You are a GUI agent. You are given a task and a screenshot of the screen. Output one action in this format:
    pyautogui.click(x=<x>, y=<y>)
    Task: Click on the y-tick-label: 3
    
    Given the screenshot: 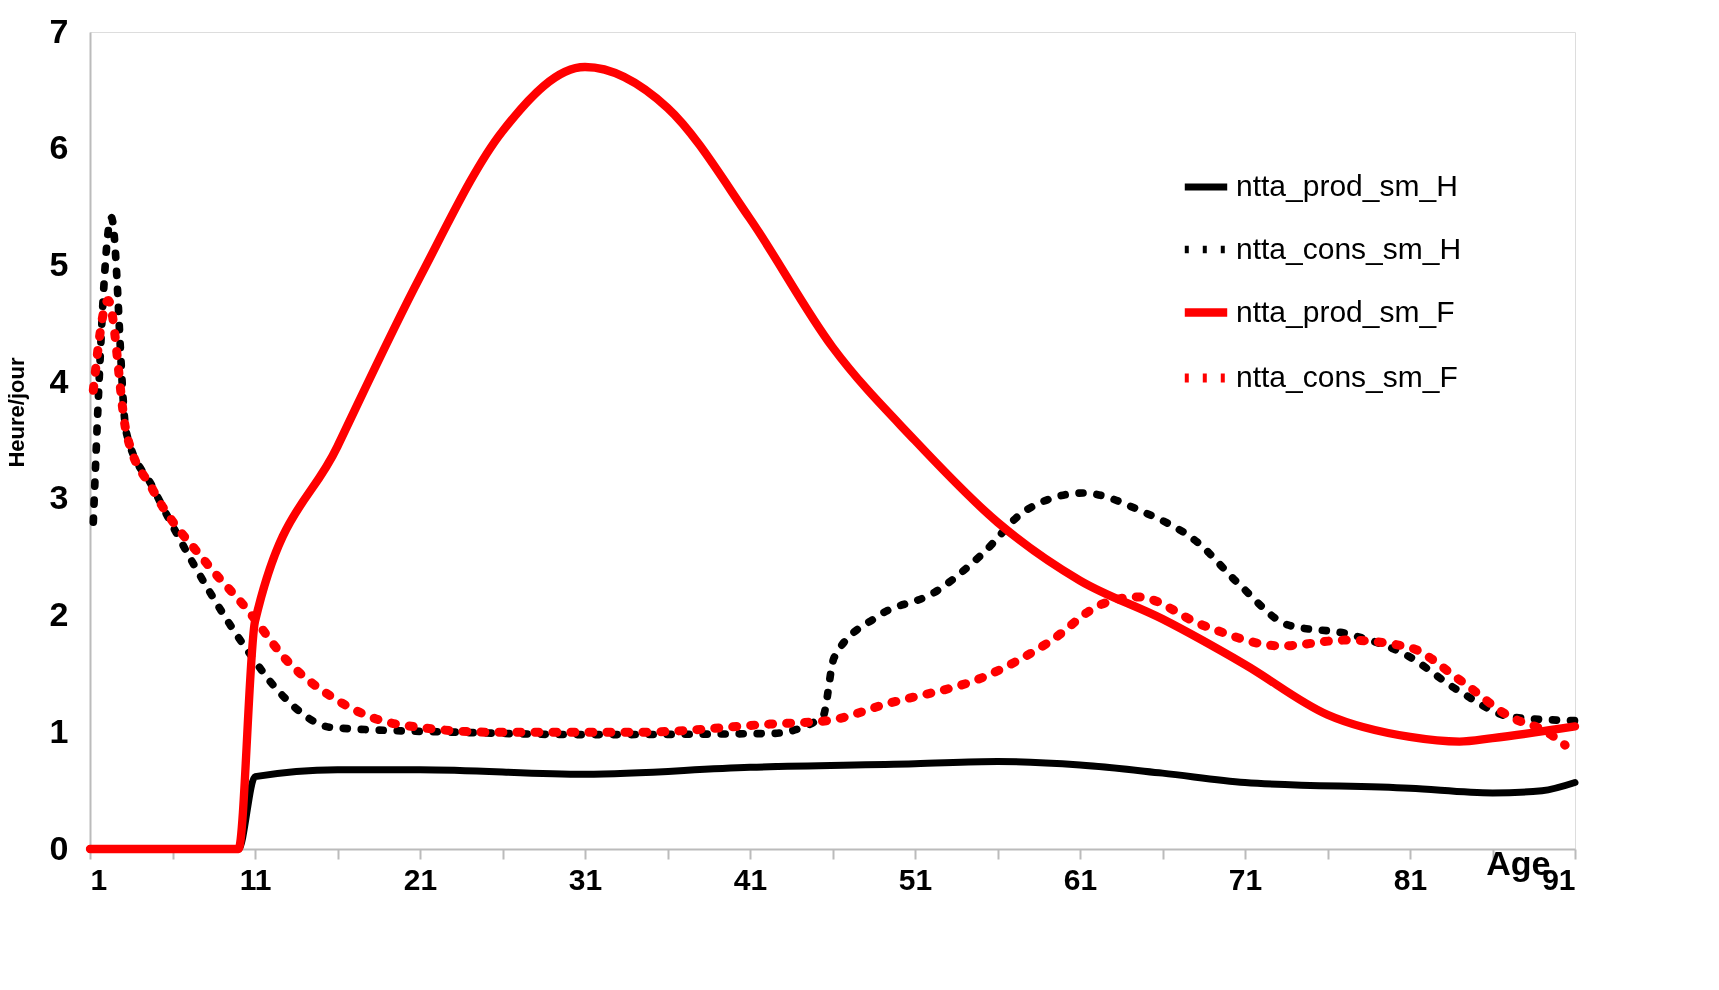 What is the action you would take?
    pyautogui.click(x=59, y=497)
    